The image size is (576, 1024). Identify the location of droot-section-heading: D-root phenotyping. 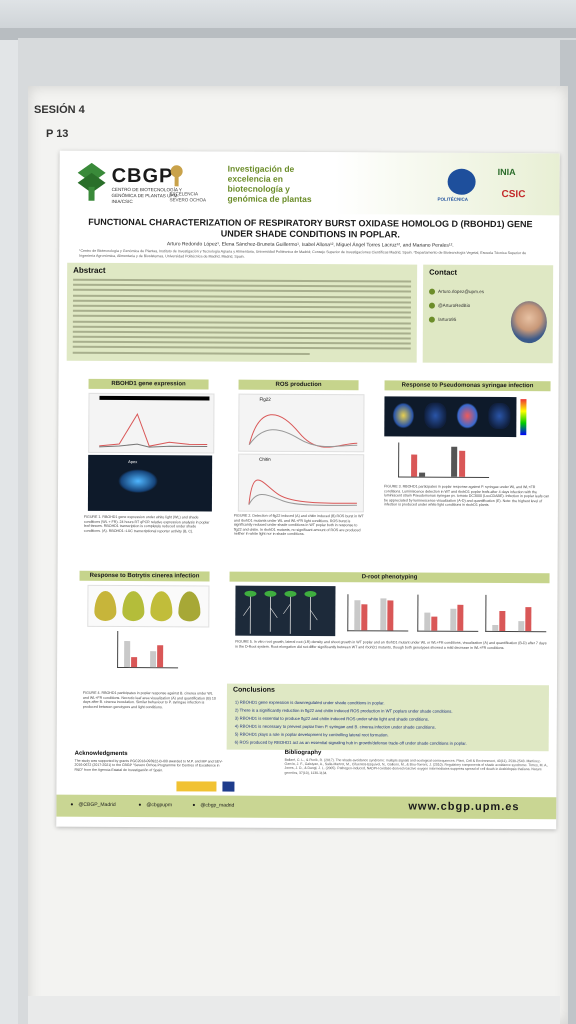
(389, 577).